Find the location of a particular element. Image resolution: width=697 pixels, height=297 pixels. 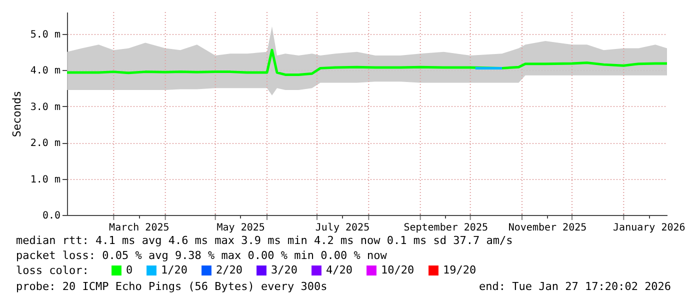

y-tick-label: 0.0 is located at coordinates (51, 216).